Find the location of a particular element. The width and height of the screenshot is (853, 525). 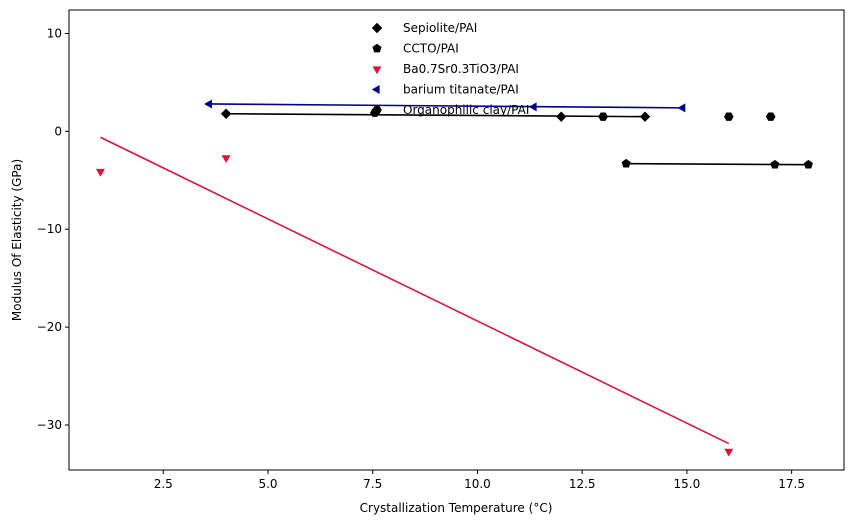

y-tick-label: −30 is located at coordinates (49, 425).